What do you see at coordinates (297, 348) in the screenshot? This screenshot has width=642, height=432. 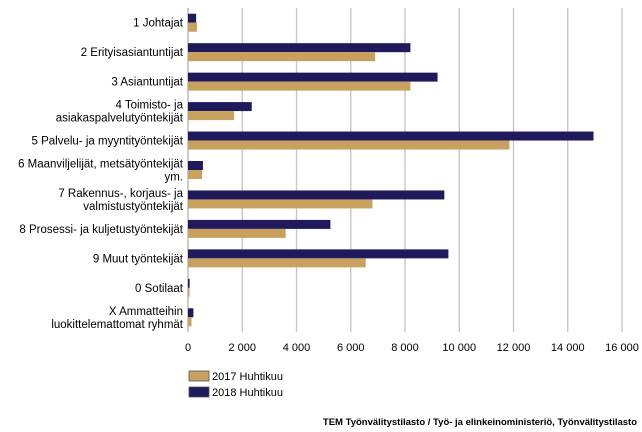 I see `x-tick-label: 4 000` at bounding box center [297, 348].